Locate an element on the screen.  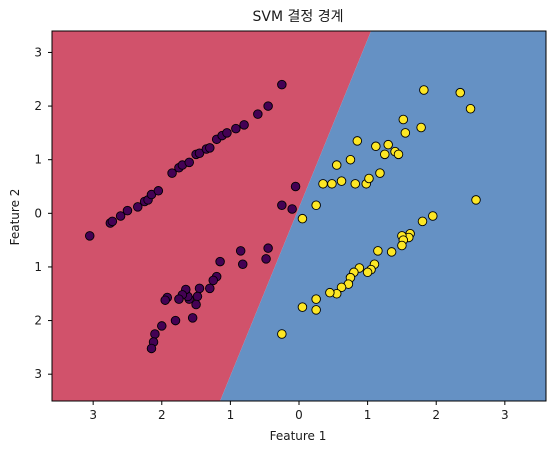
y-axis-title: Feature 2 is located at coordinates (15, 217).